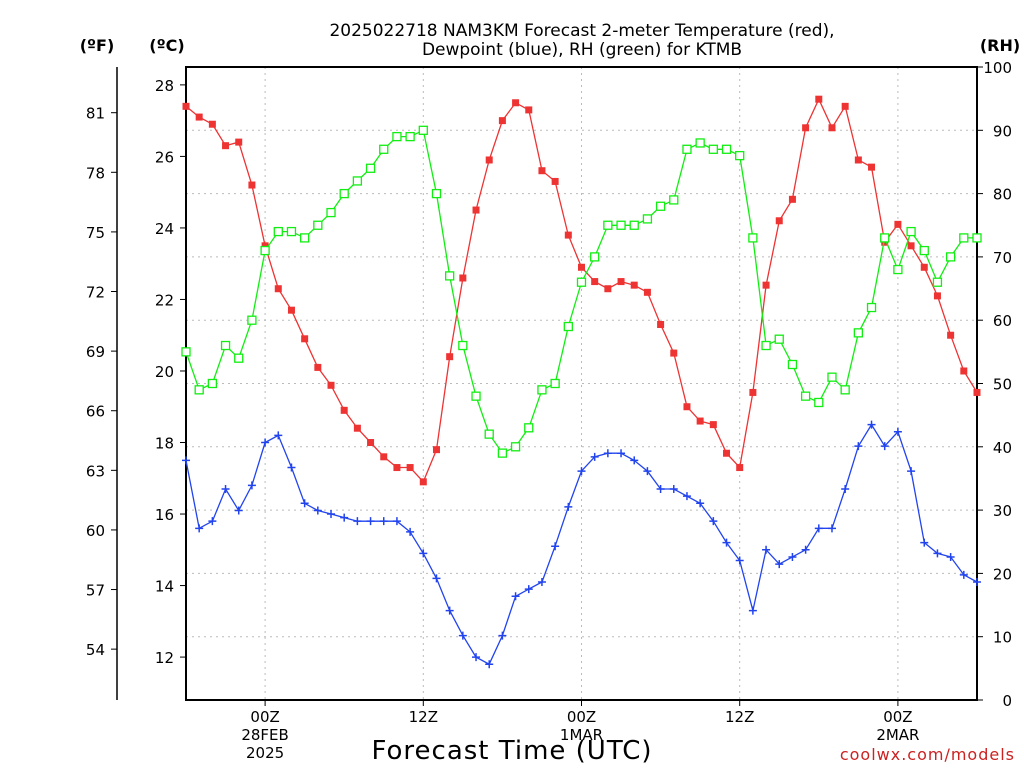 This screenshot has width=1024, height=768. I want to click on fahrenheit-tick-label: 57, so click(95, 591).